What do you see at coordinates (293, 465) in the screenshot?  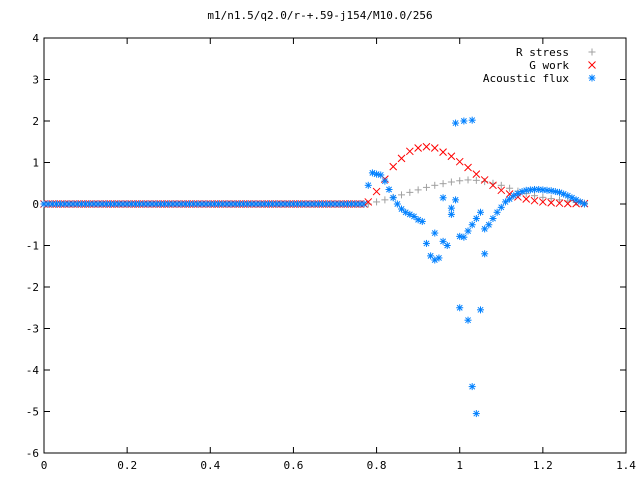 I see `x-tick-label: 0.6` at bounding box center [293, 465].